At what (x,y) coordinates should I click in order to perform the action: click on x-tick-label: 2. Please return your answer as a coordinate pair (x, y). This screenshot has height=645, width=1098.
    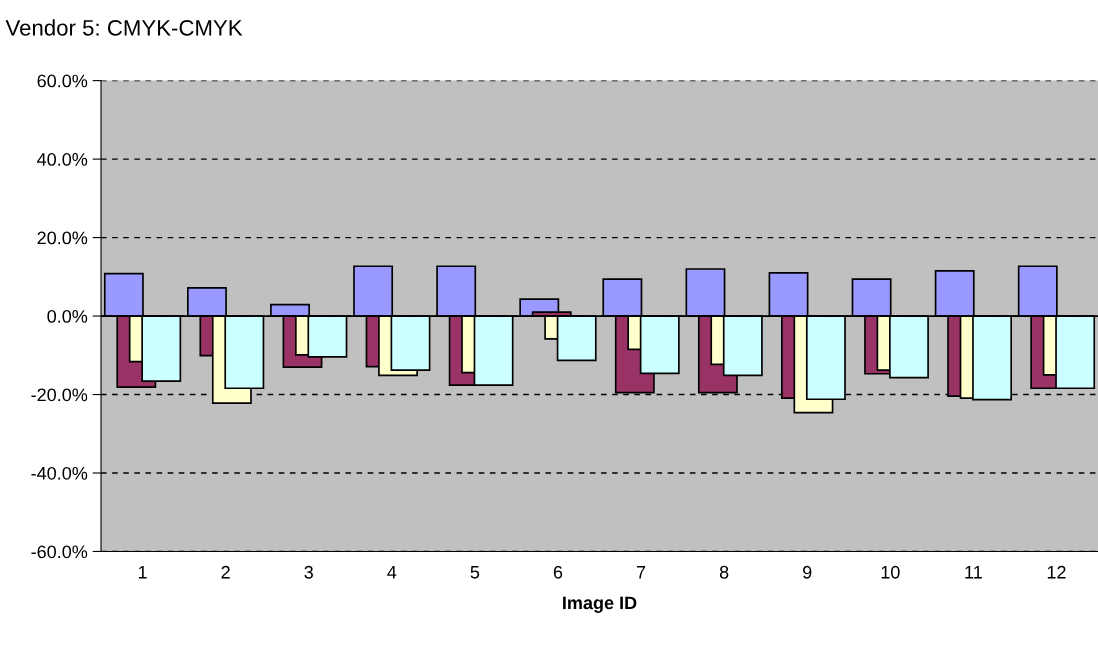
    Looking at the image, I should click on (225, 572).